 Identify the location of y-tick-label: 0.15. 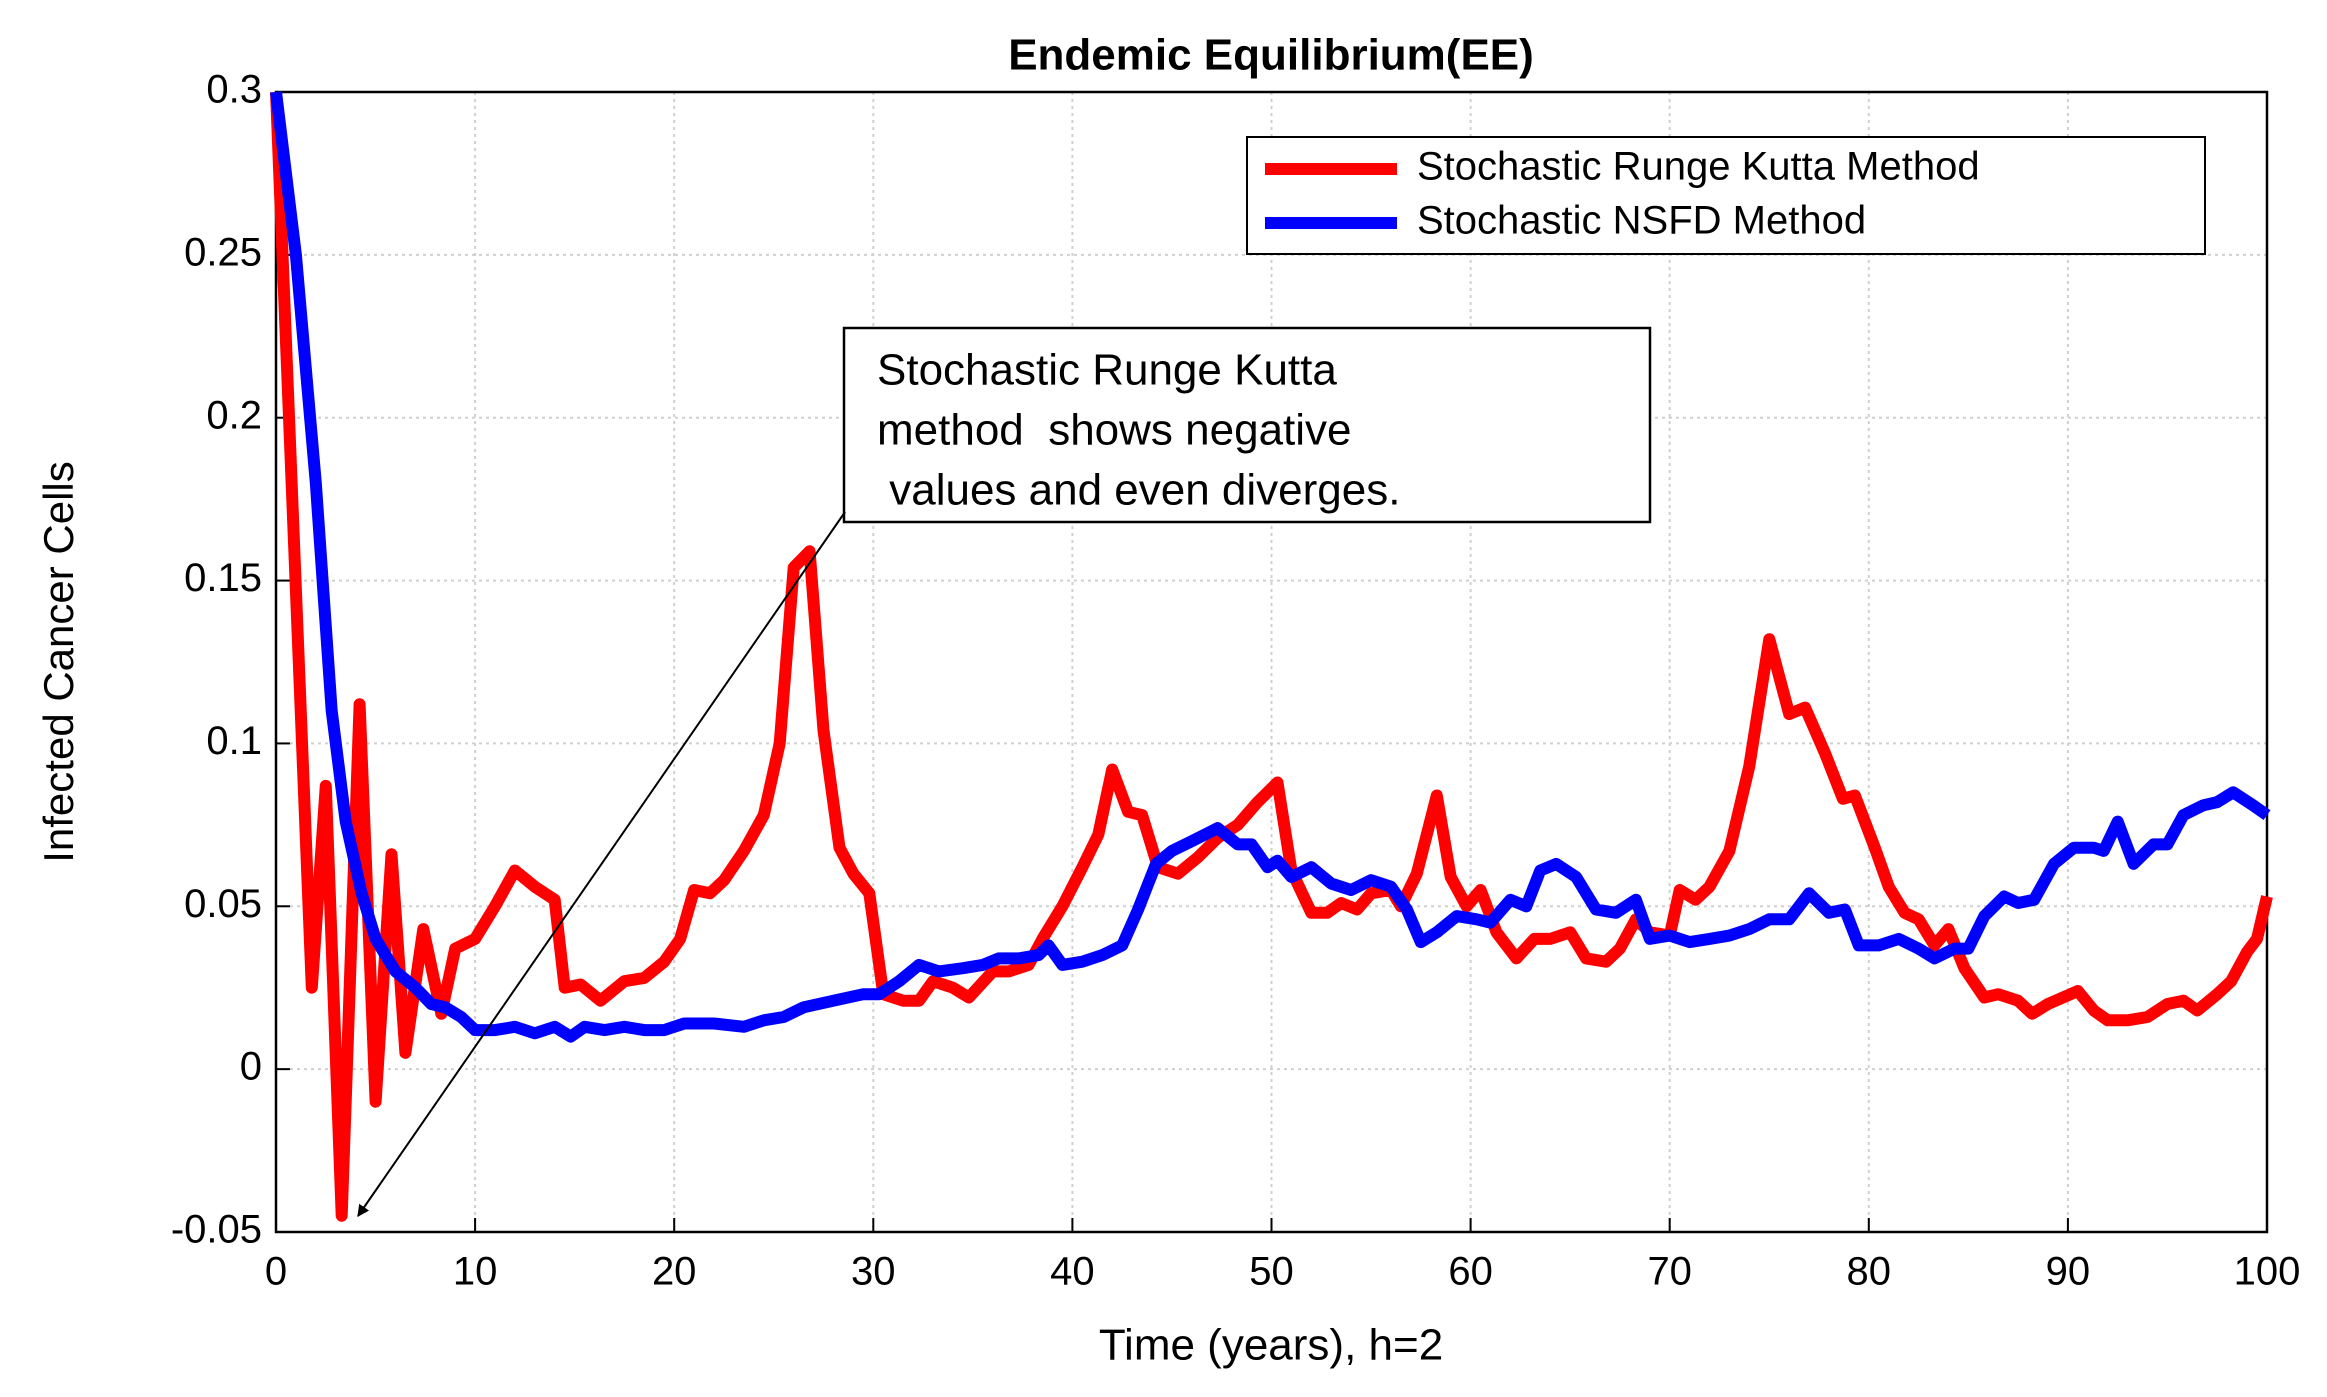
(223, 578).